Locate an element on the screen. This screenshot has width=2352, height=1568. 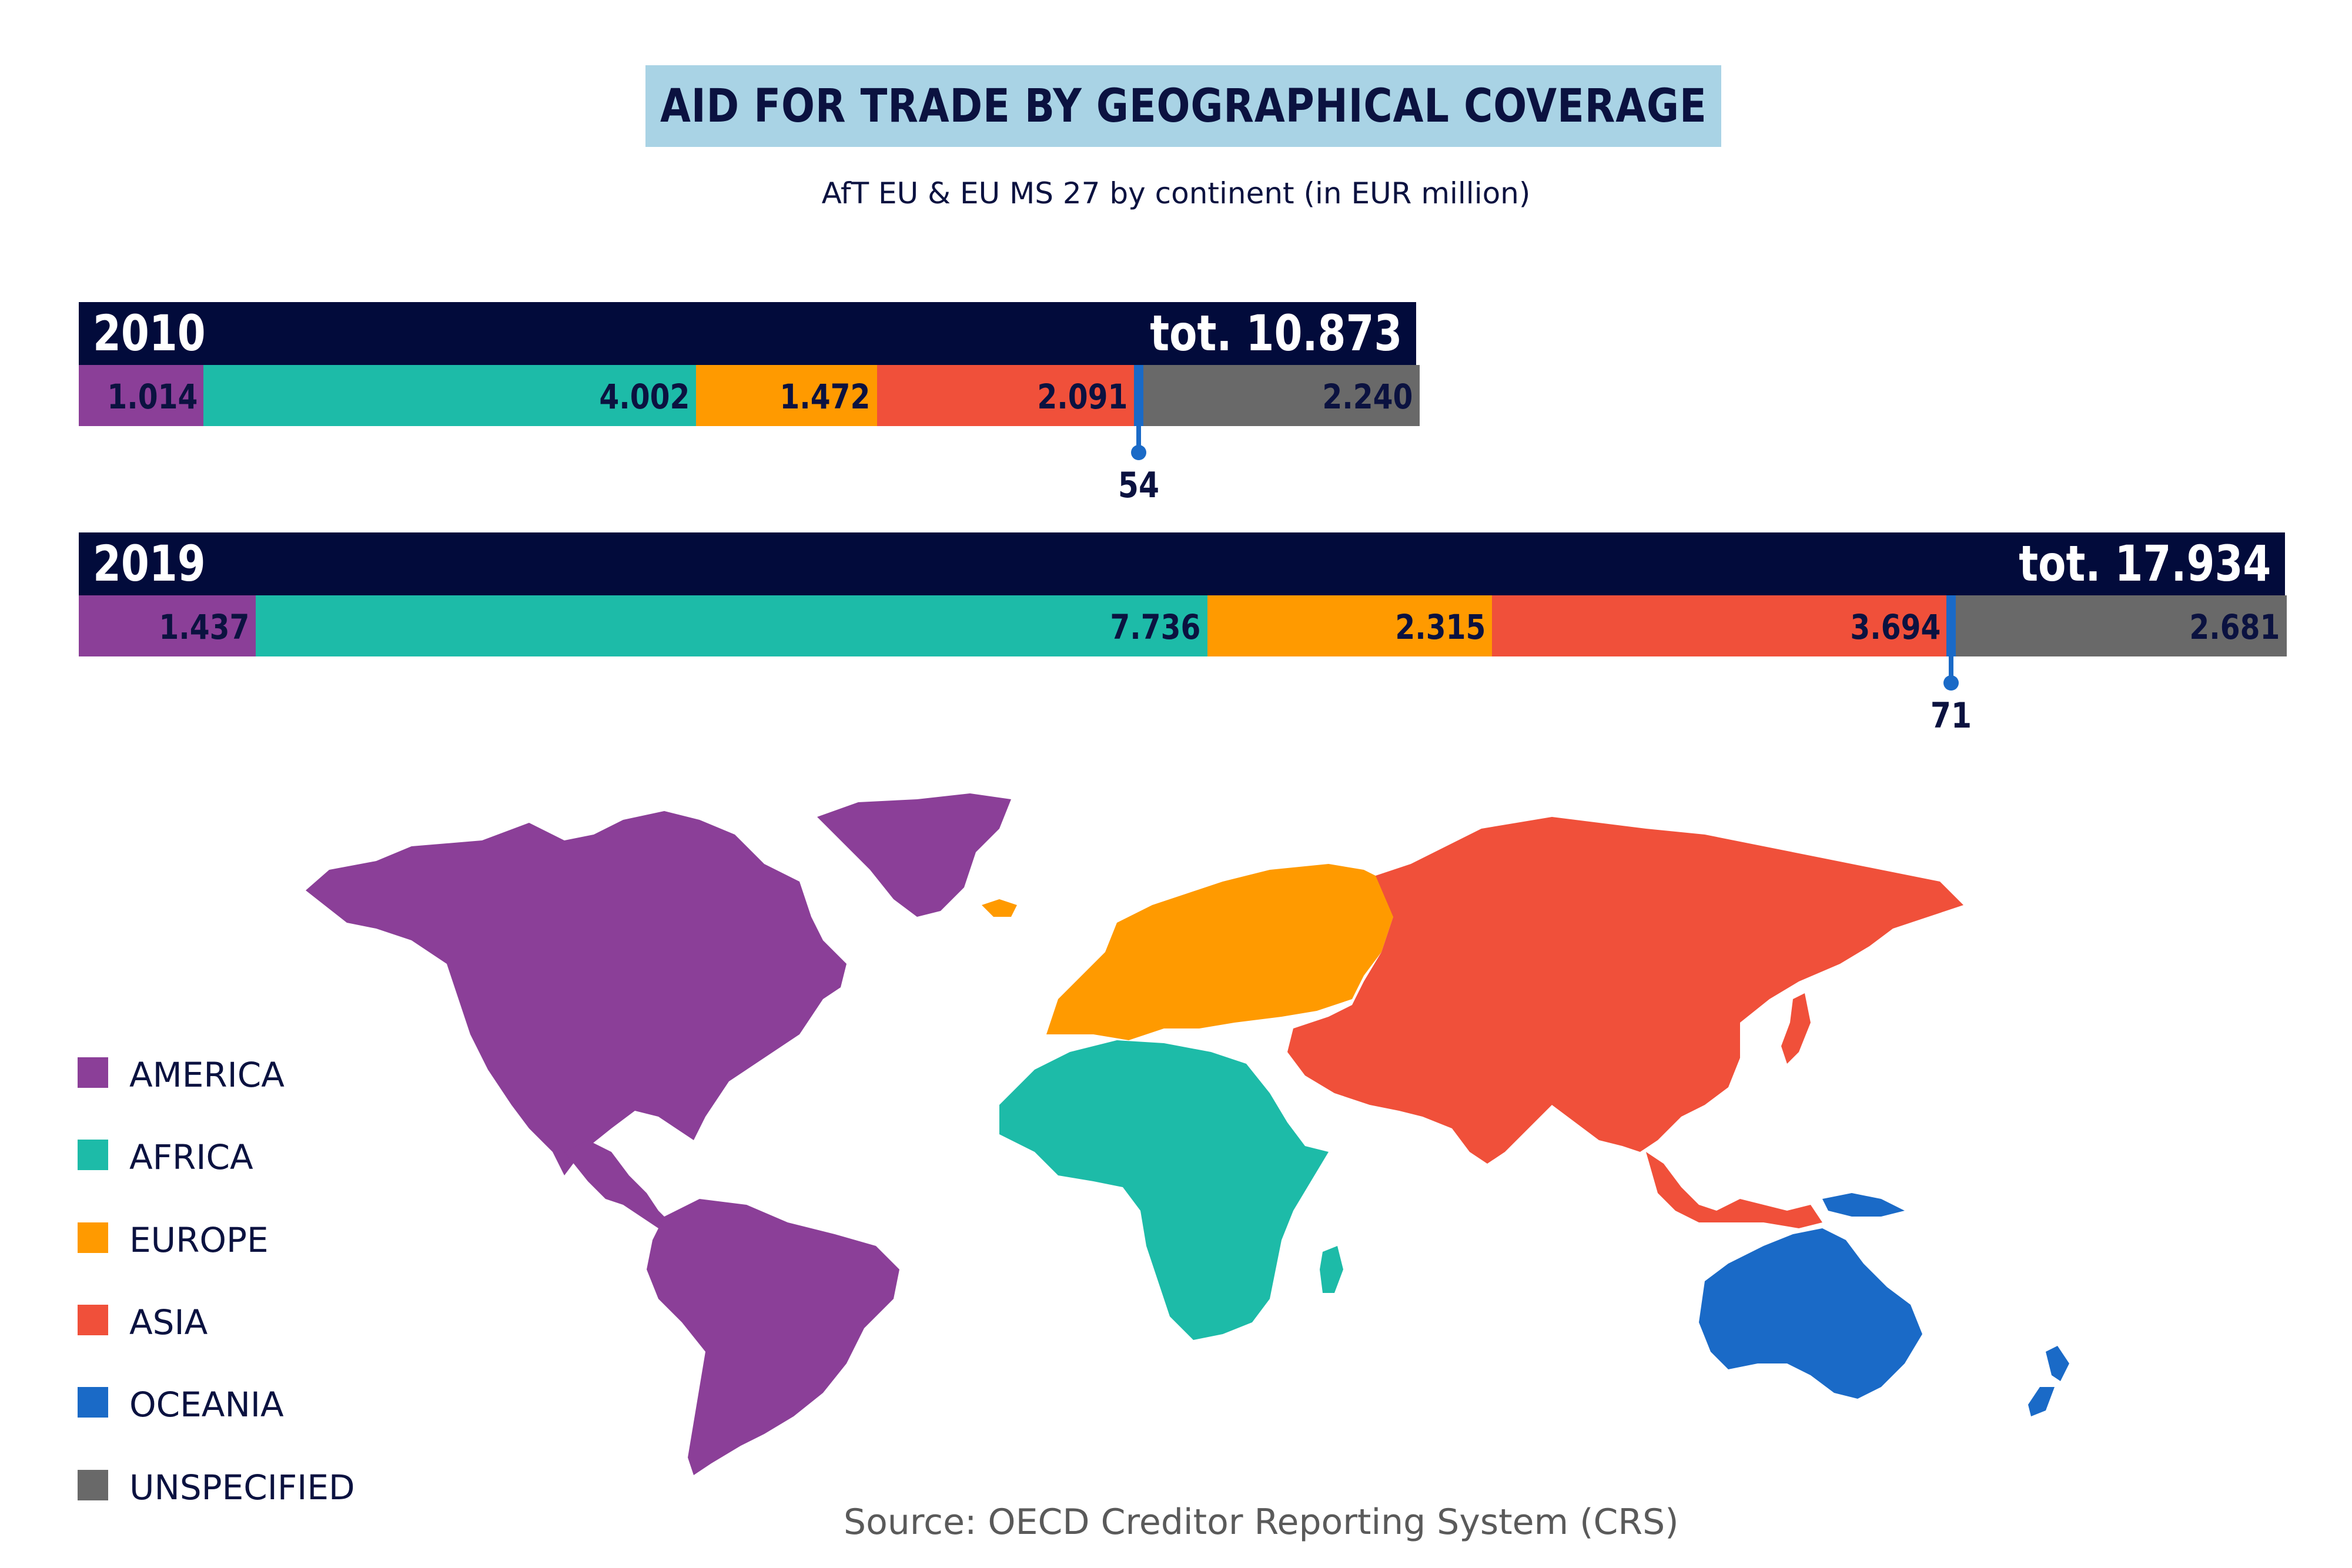
map-southeast-asia is located at coordinates (1734, 1190).